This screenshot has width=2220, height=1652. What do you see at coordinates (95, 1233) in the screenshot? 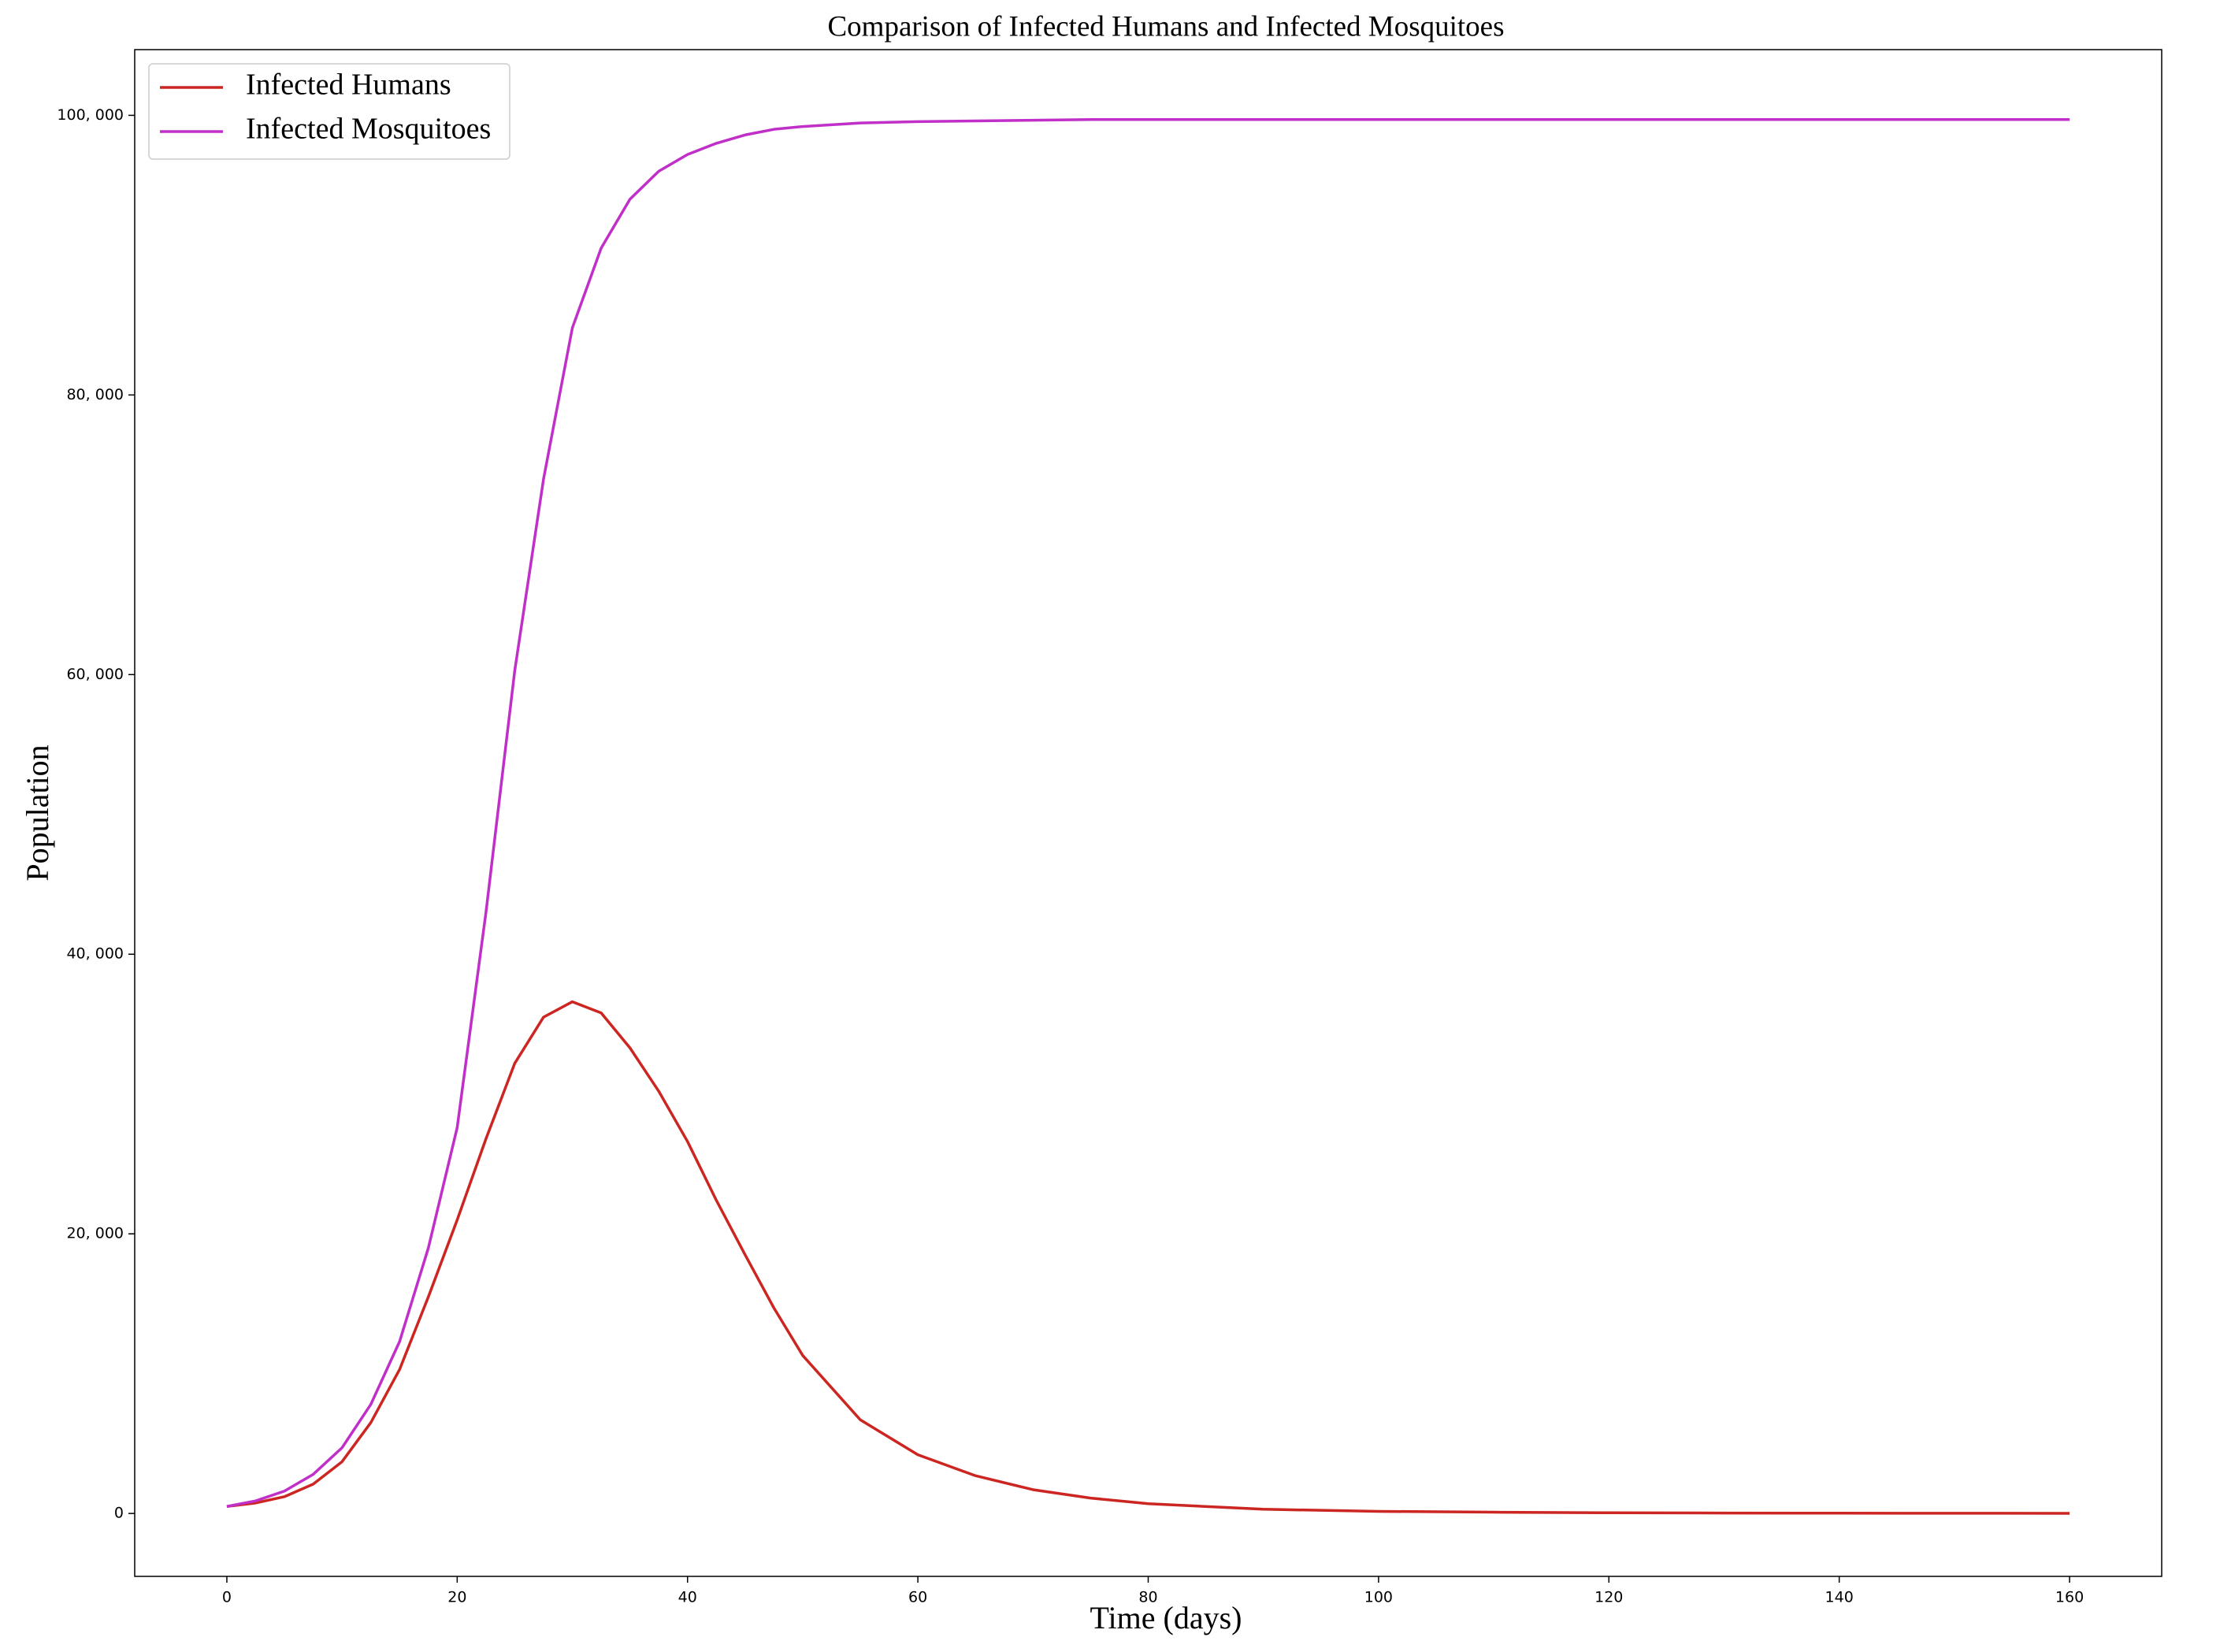
I see `y-tick-label: 20, 000` at bounding box center [95, 1233].